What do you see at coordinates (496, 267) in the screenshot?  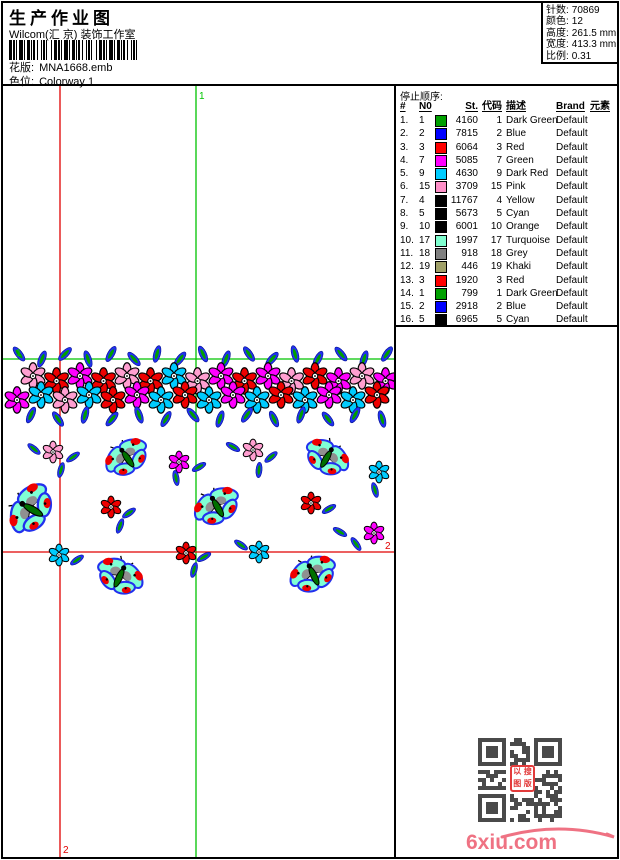 I see `cell-code: 19` at bounding box center [496, 267].